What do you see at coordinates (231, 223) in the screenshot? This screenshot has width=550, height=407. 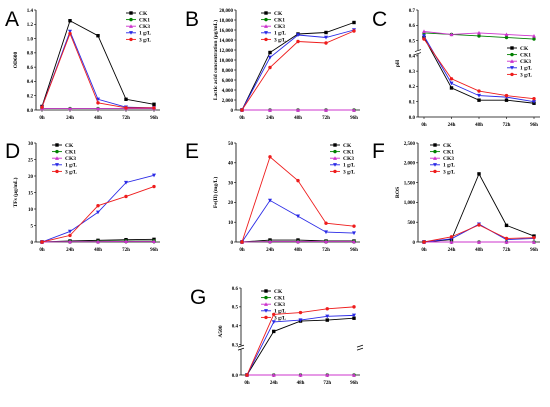 I see `y-tick-label: 10` at bounding box center [231, 223].